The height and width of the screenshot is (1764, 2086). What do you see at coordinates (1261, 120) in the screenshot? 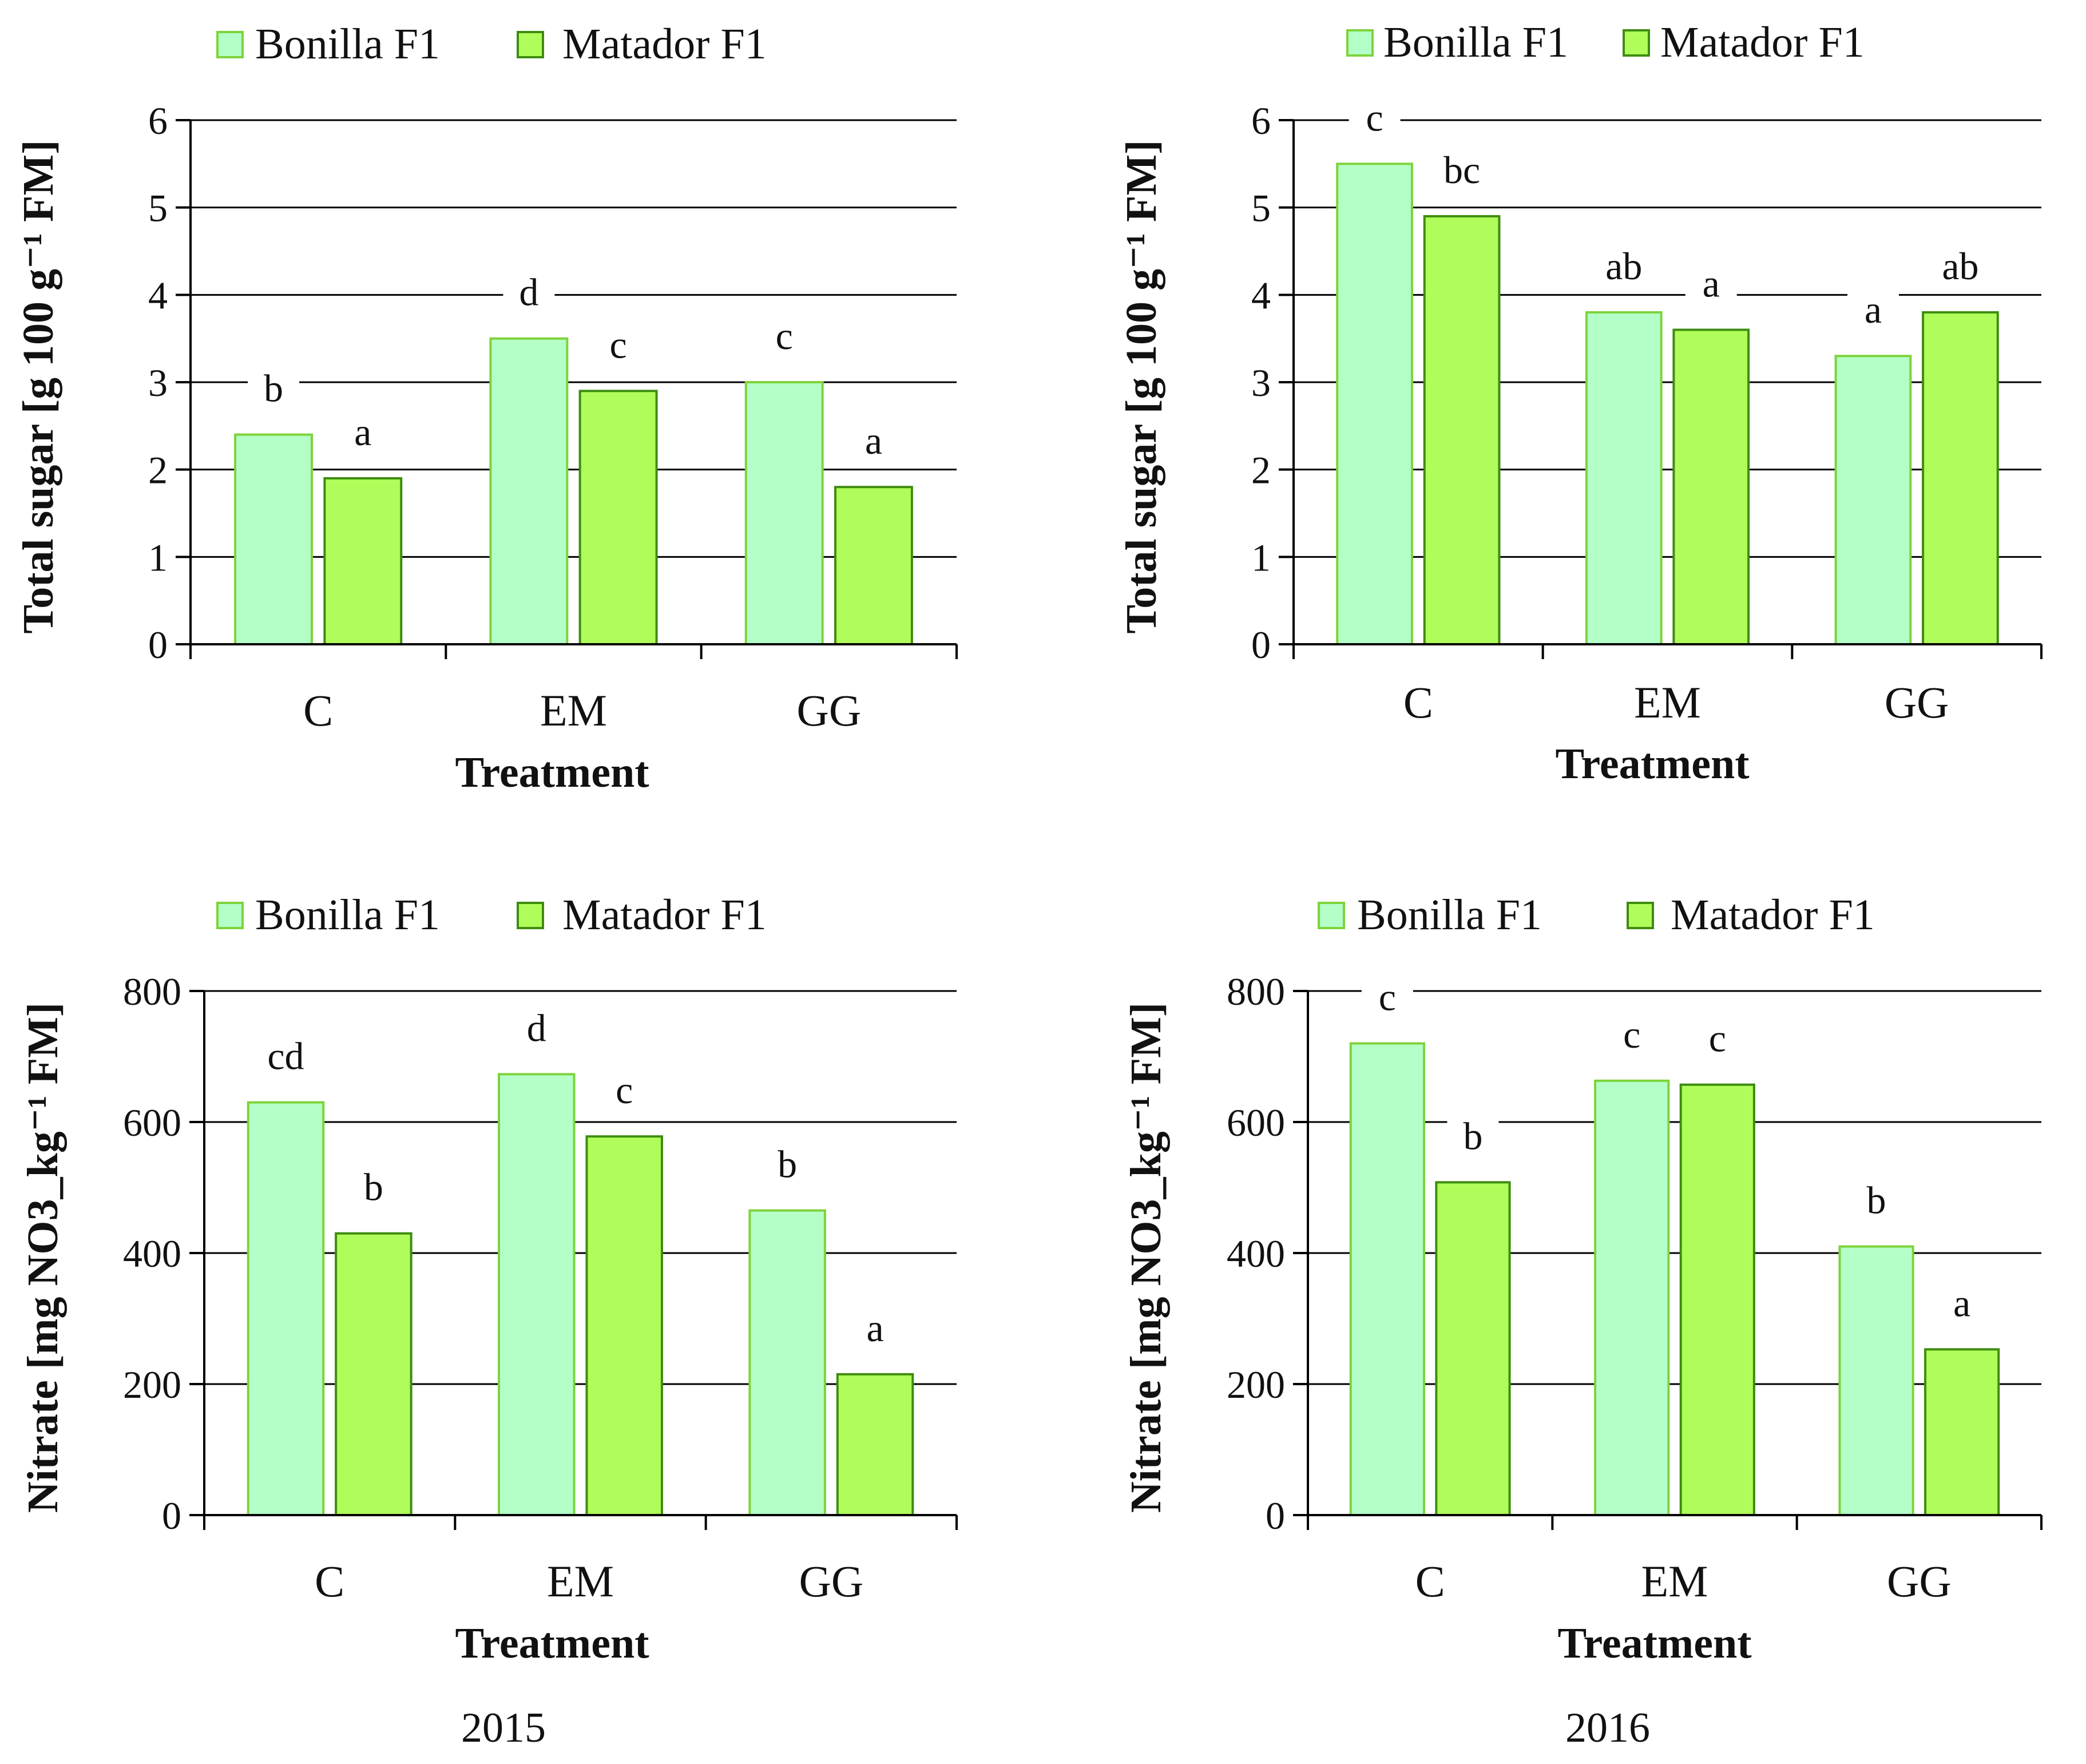
I see `y-tick-label: 6` at bounding box center [1261, 120].